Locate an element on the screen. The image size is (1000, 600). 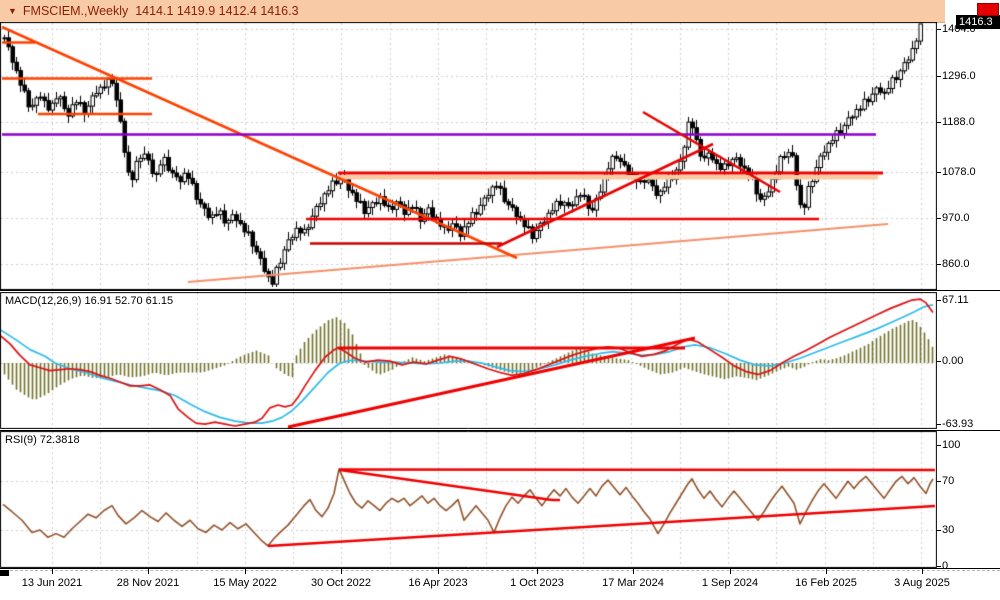
date-axis-label: 30 Oct 2022 is located at coordinates (341, 583).